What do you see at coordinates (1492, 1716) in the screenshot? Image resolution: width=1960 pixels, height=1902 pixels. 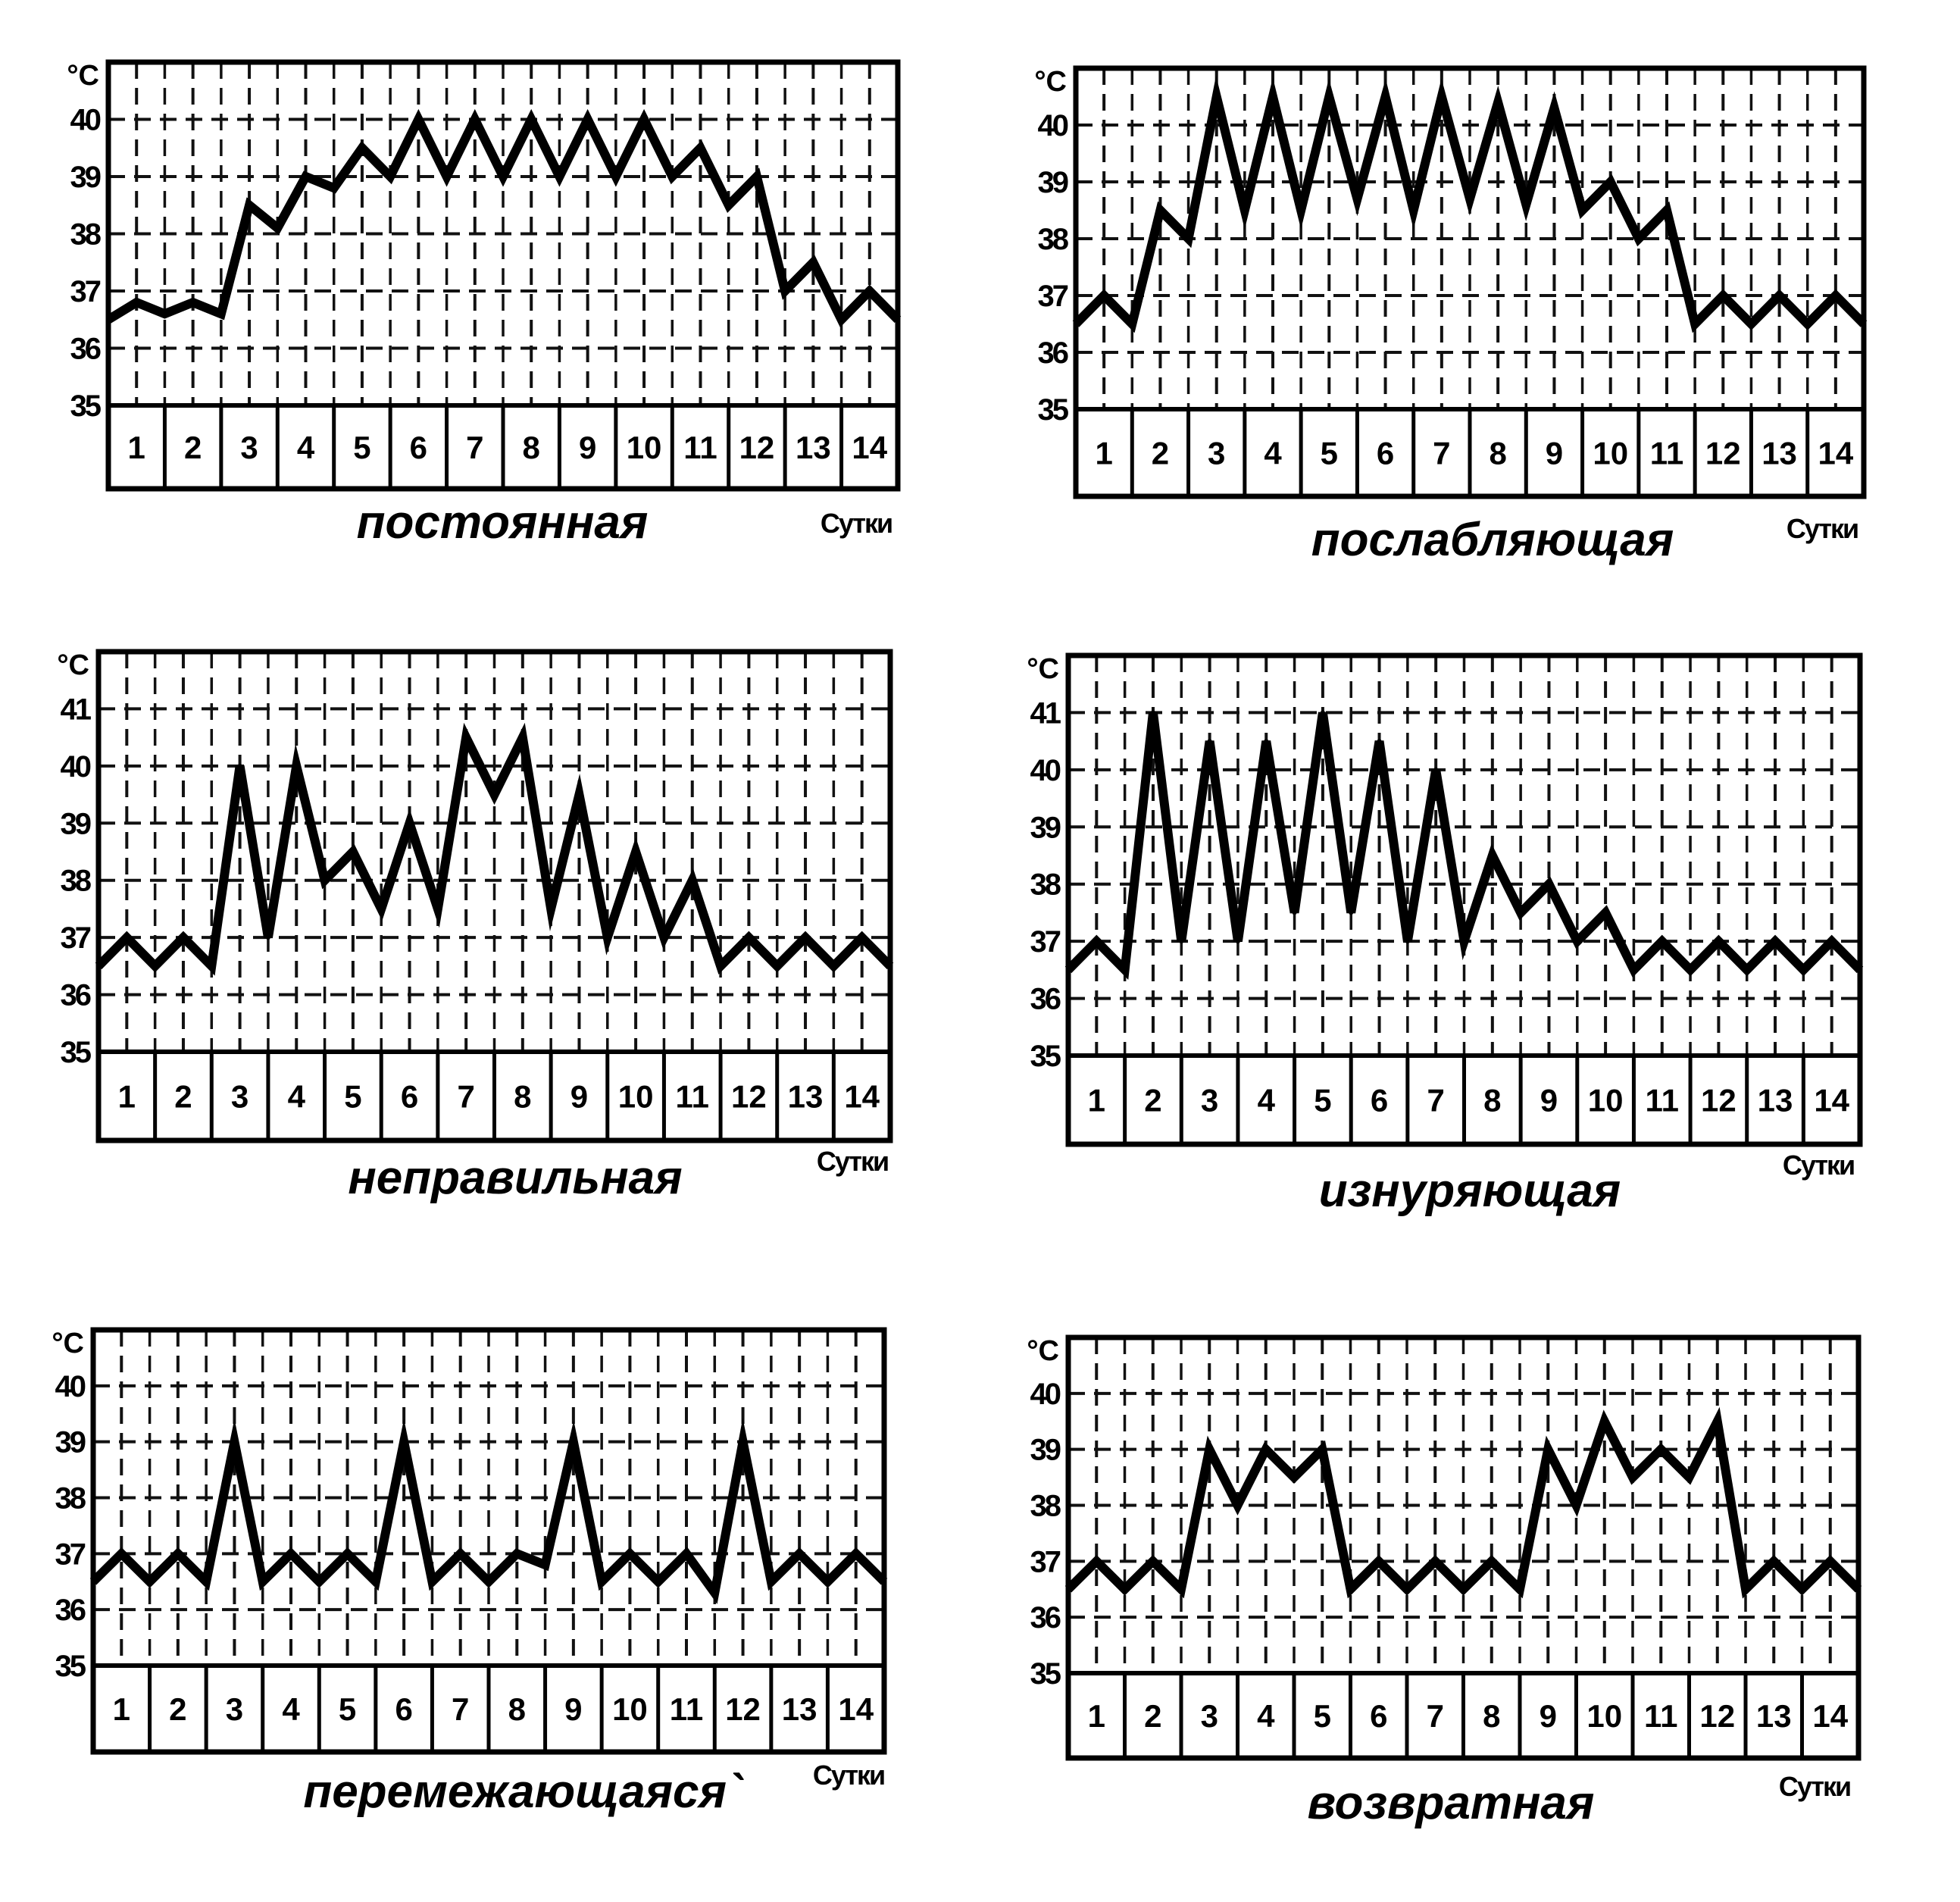 I see `x-tick-label: 8` at bounding box center [1492, 1716].